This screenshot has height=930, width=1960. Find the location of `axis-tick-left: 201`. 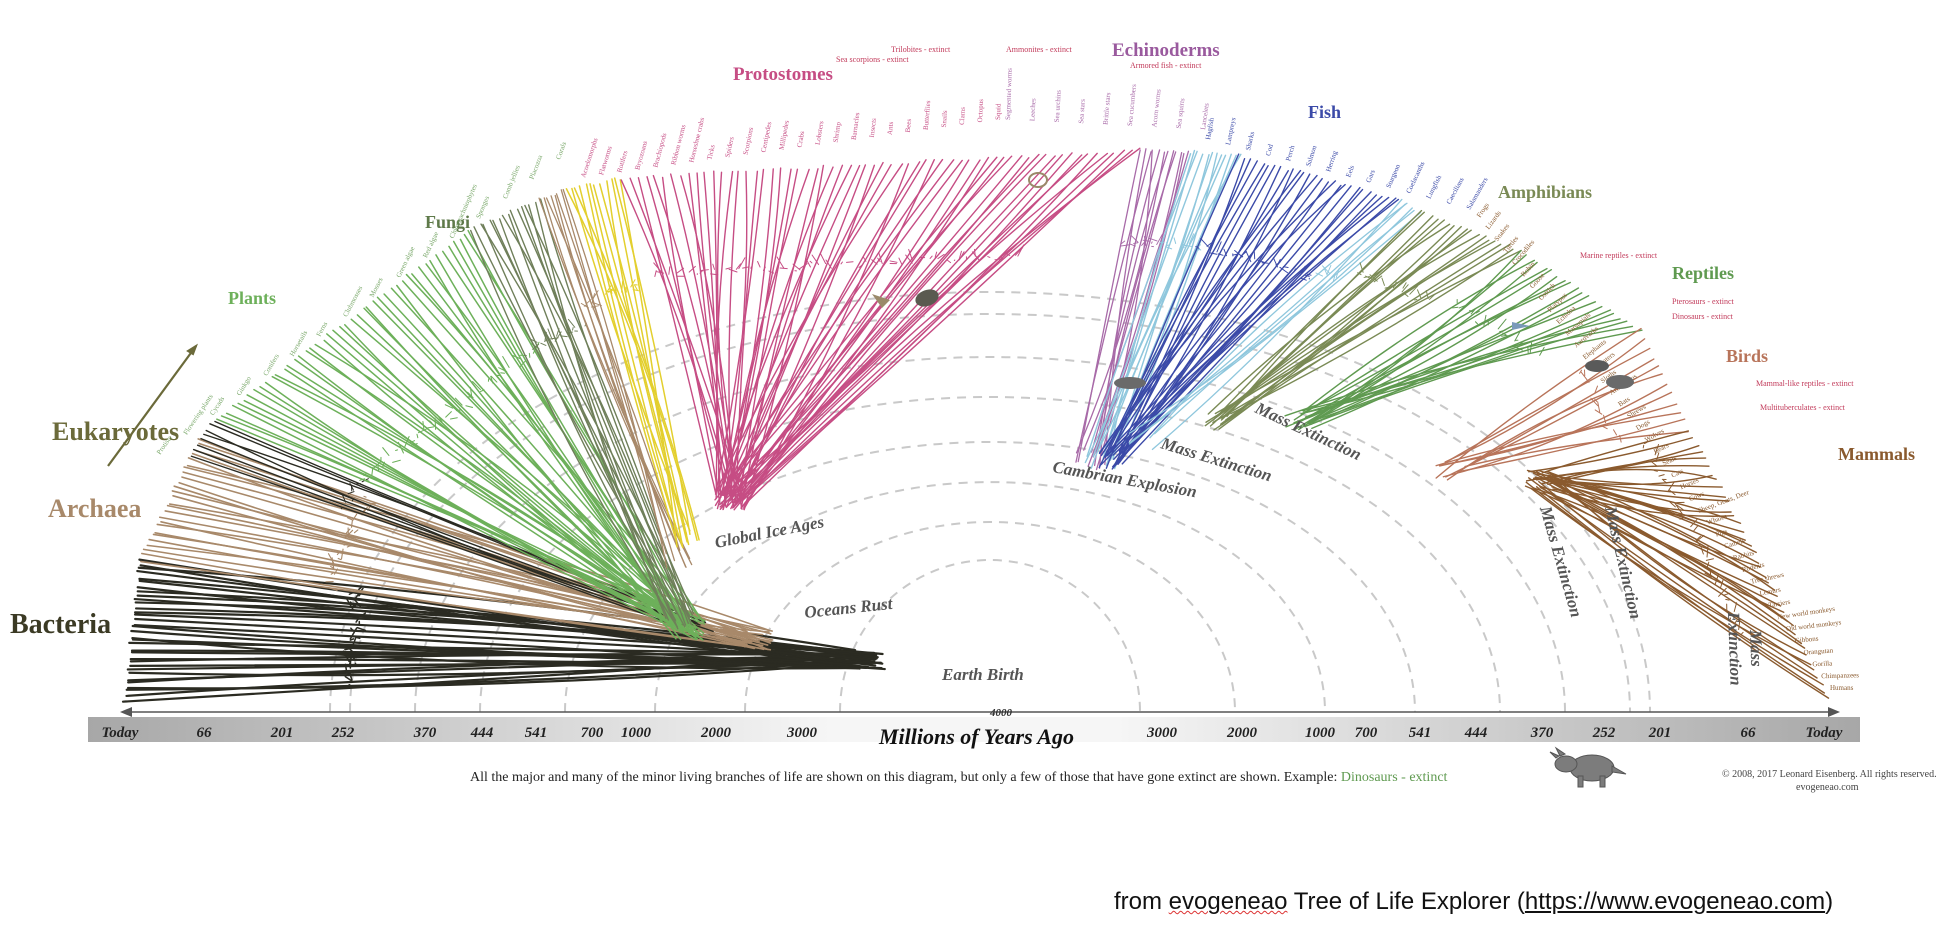

axis-tick-left: 201 is located at coordinates (282, 733).